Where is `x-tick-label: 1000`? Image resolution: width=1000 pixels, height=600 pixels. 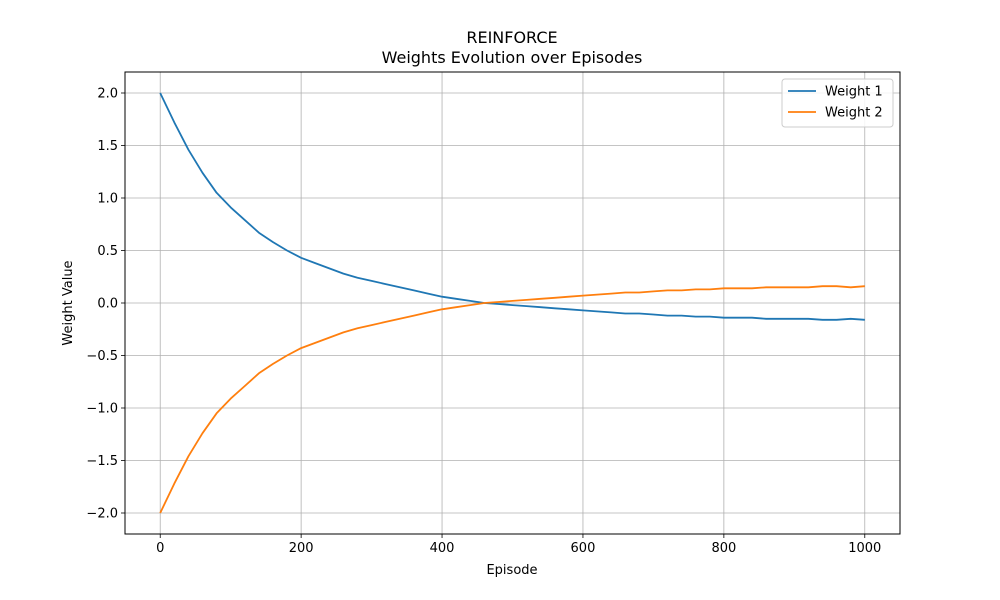
x-tick-label: 1000 is located at coordinates (864, 548).